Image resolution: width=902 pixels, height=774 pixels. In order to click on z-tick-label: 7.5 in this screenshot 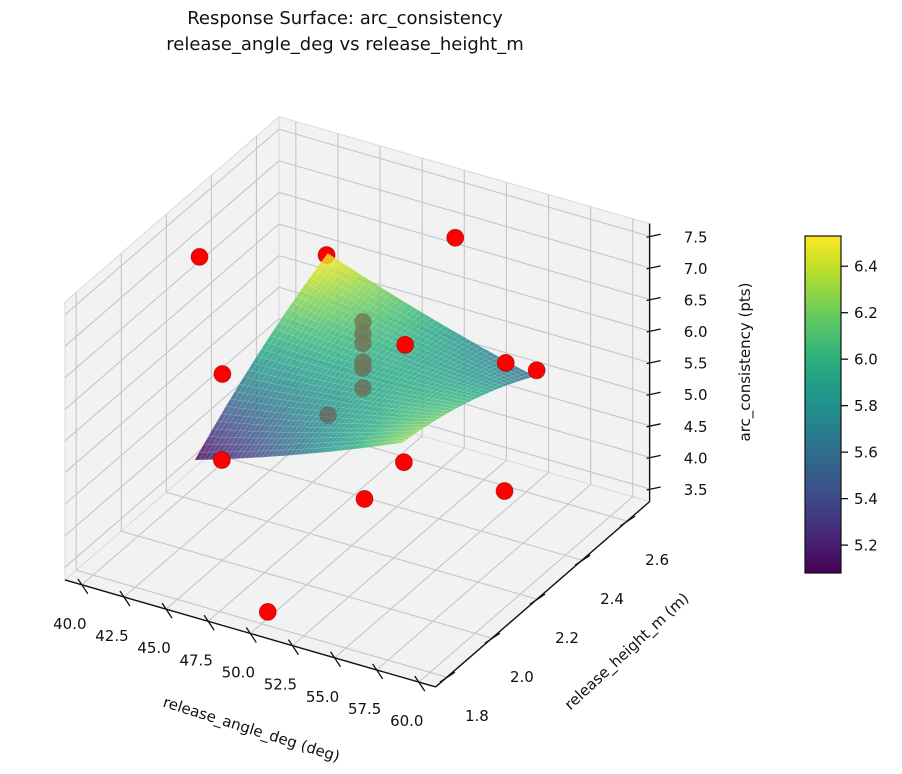, I will do `click(696, 237)`.